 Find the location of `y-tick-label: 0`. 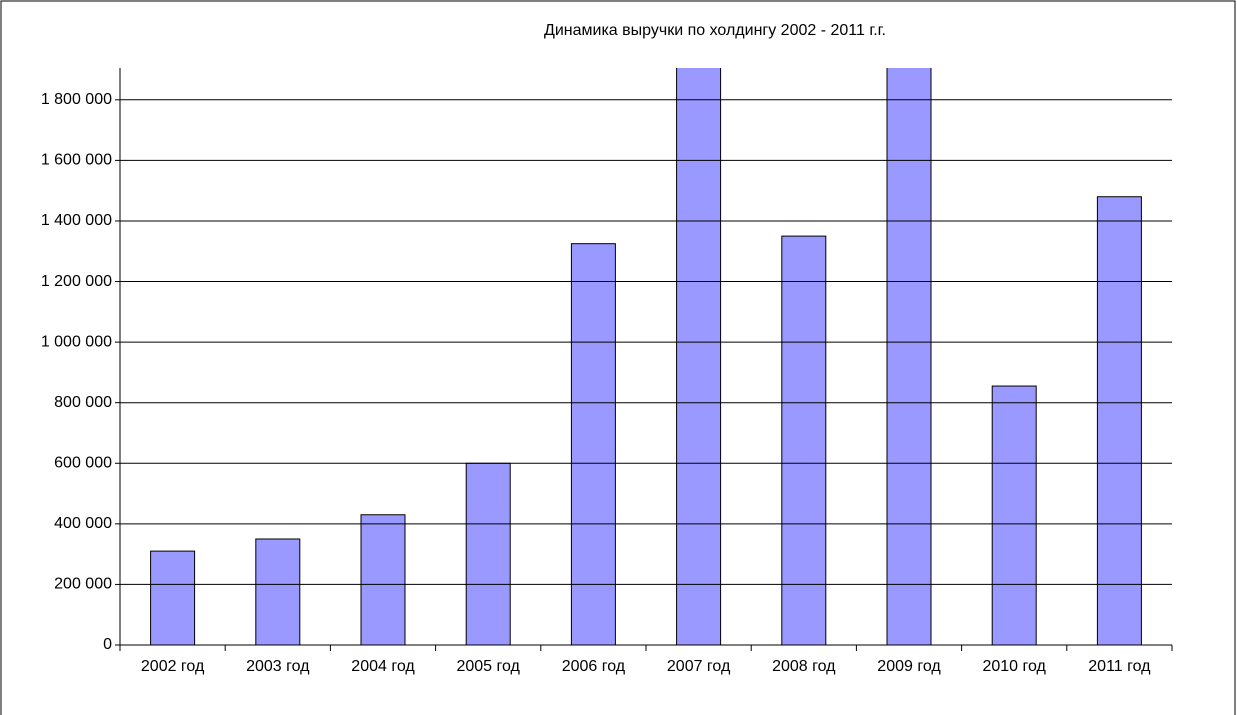

y-tick-label: 0 is located at coordinates (107, 644).